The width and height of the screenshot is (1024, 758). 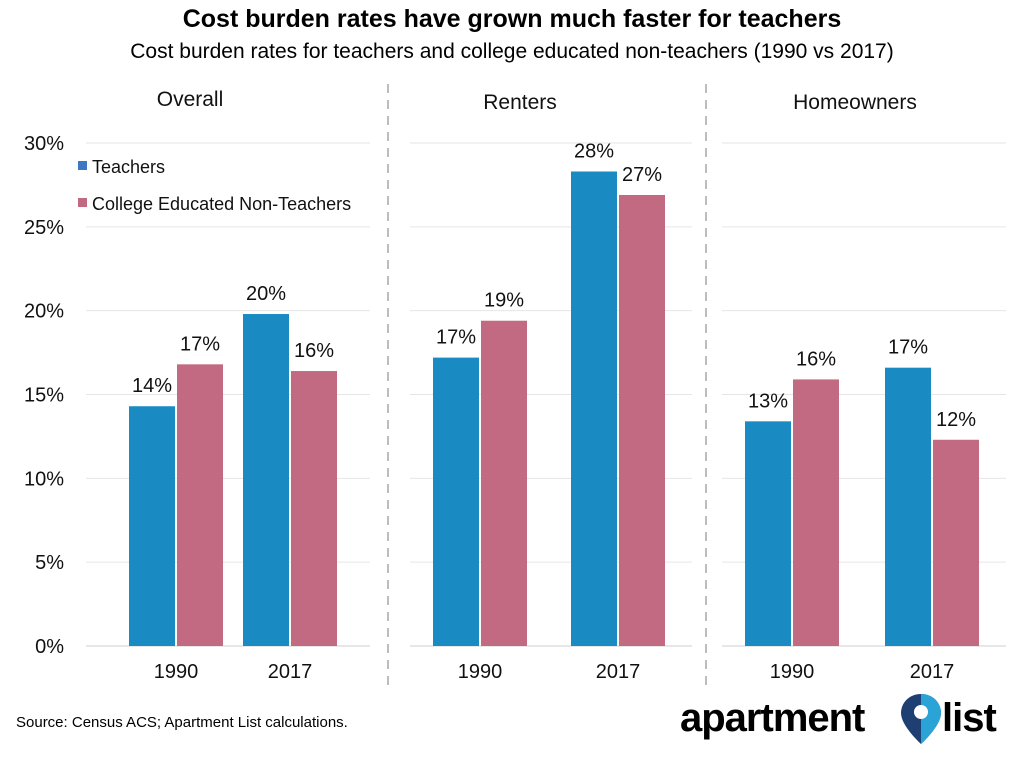 I want to click on legend-label: Teachers, so click(x=128, y=167).